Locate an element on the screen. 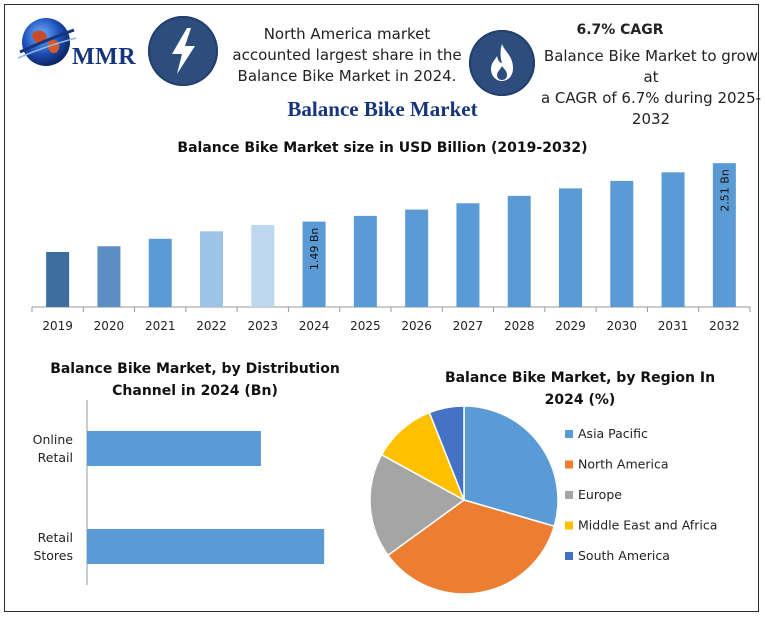  x-tick-label-2028: 2028 is located at coordinates (519, 326).